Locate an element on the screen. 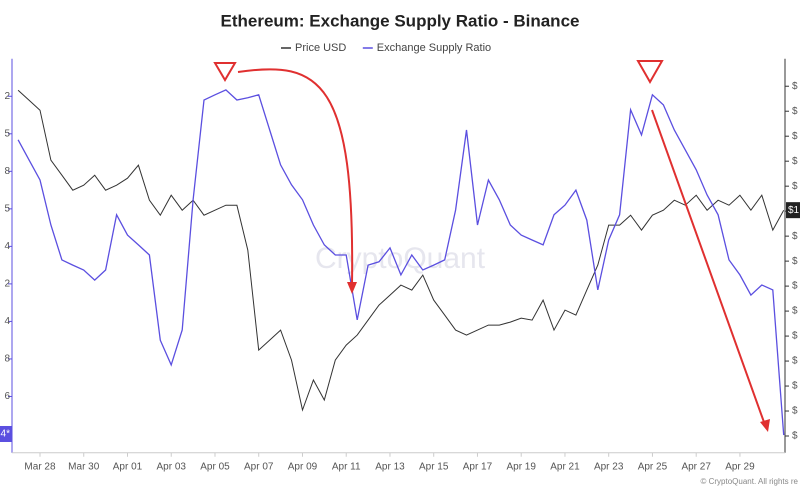 The height and width of the screenshot is (500, 800). x-tick-label: Mar 28 is located at coordinates (40, 466).